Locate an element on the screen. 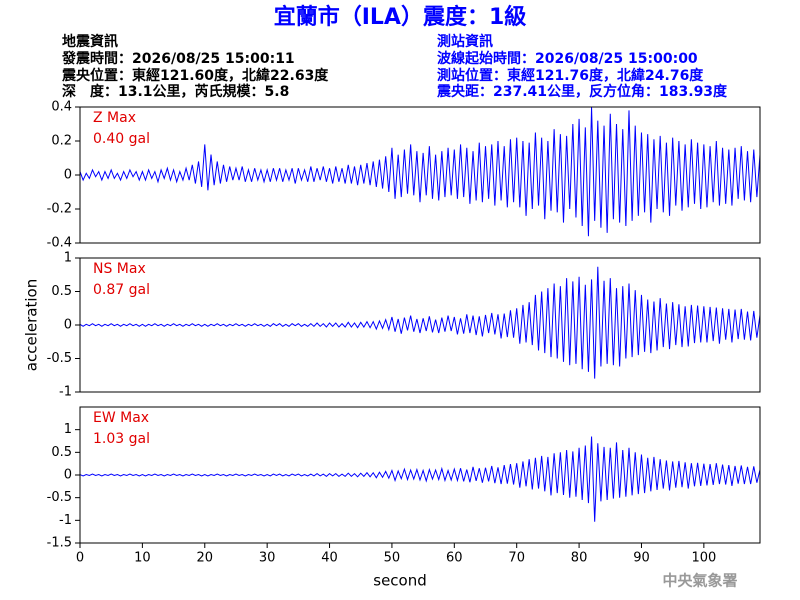  info-line: 地震資訊 is located at coordinates (90, 41).